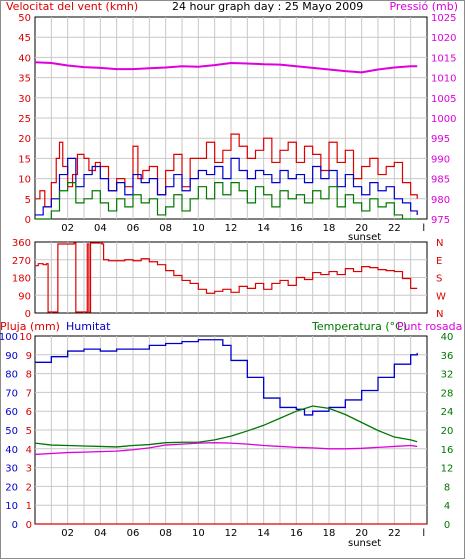  I want to click on rain-y-tick: 0, so click(29, 525).